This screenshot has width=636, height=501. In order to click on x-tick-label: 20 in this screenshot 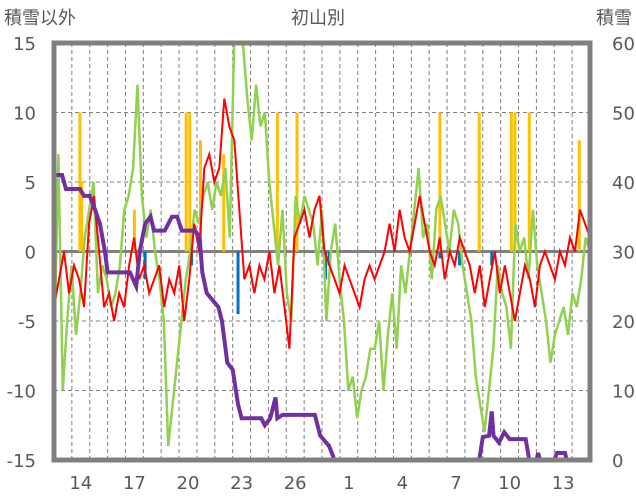, I will do `click(188, 483)`.